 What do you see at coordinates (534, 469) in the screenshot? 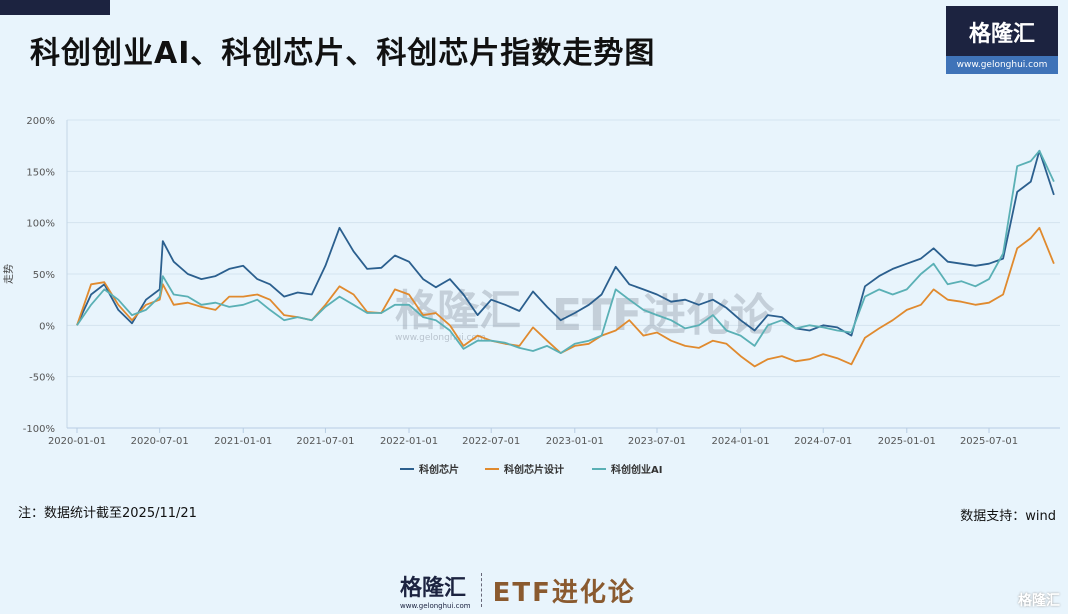
I see `legend-label: 科创芯片设计` at bounding box center [534, 469].